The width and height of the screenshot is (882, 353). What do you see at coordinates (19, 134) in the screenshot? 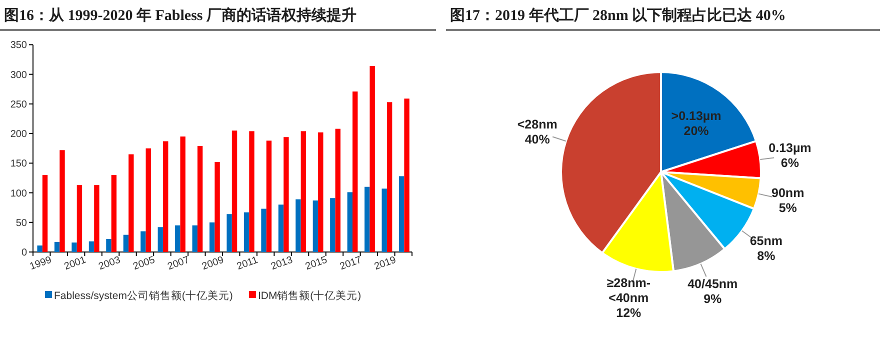
I see `y-tick-label: 200` at bounding box center [19, 134].